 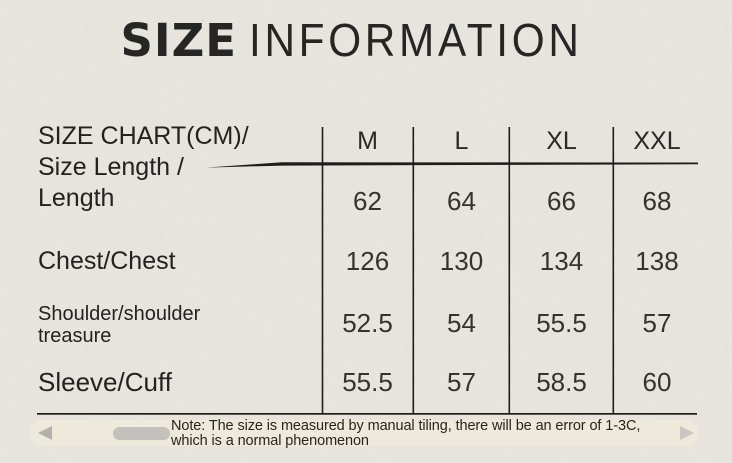 What do you see at coordinates (105, 382) in the screenshot?
I see `row-label-sleeve: Sleeve/Cuff` at bounding box center [105, 382].